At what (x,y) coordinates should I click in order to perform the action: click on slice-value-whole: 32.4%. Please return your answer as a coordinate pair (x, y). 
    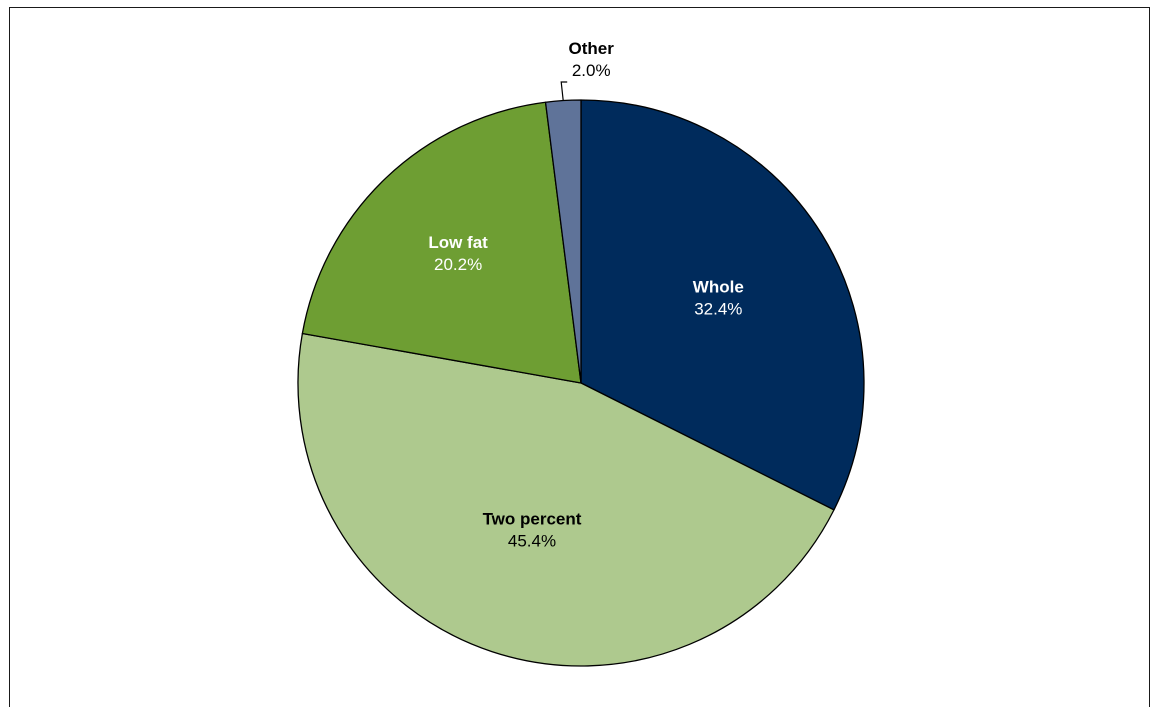
    Looking at the image, I should click on (718, 308).